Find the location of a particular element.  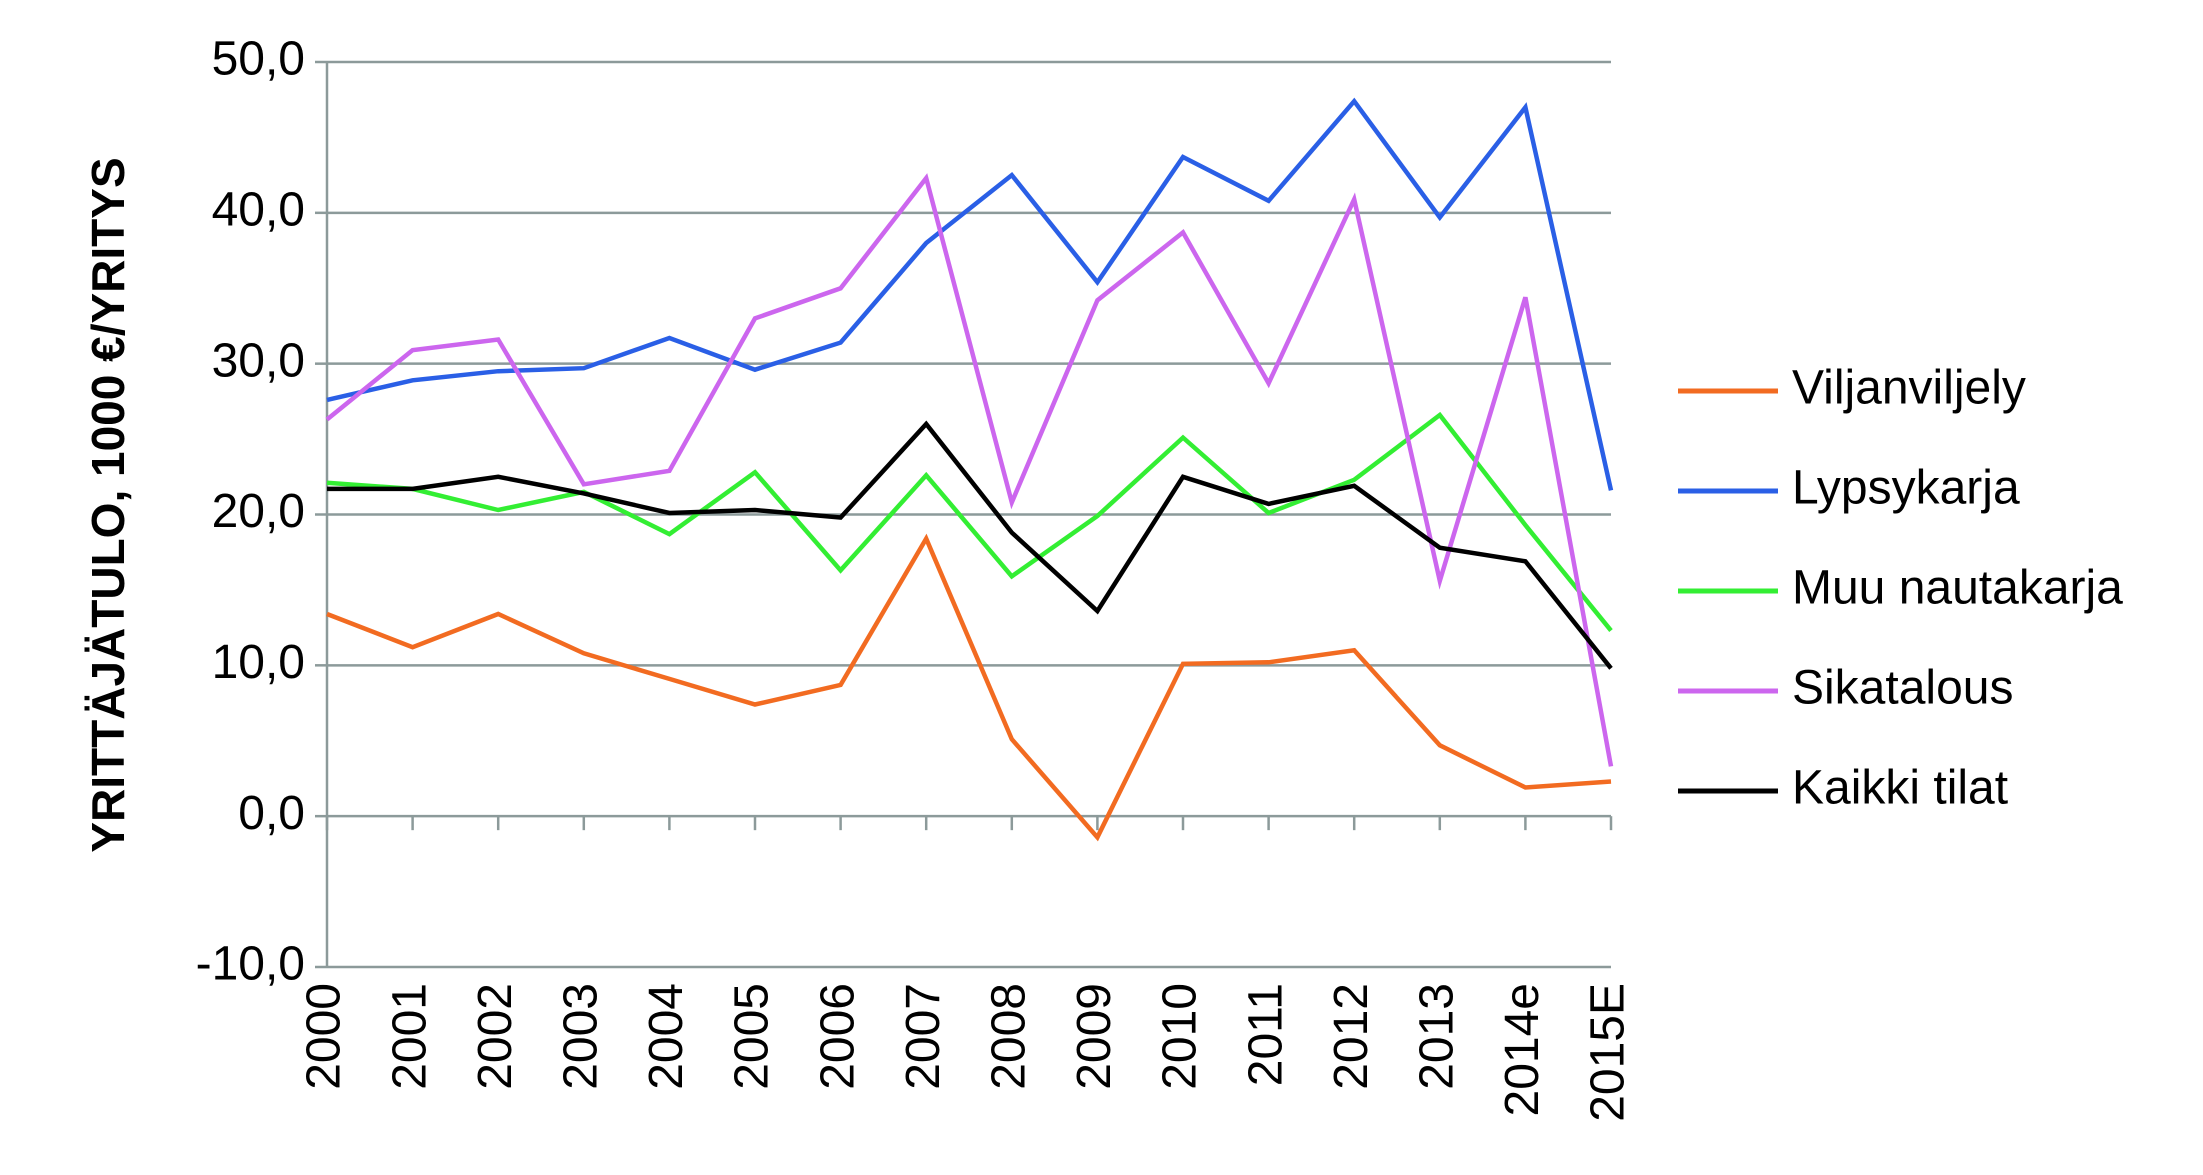

x-tick-label: 2006 is located at coordinates (837, 1036).